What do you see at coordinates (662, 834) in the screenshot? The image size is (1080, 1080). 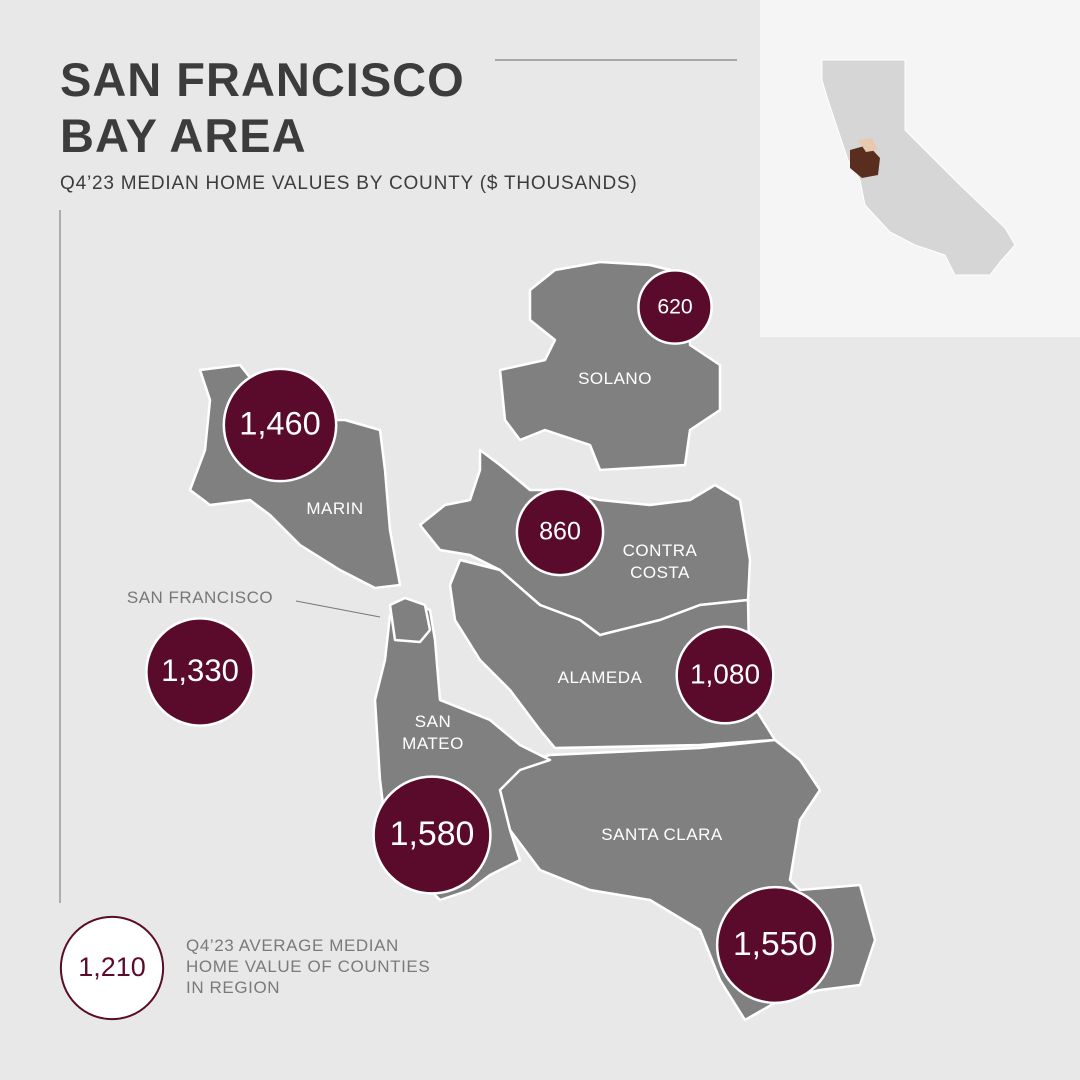 I see `county-name: SANTA CLARA` at bounding box center [662, 834].